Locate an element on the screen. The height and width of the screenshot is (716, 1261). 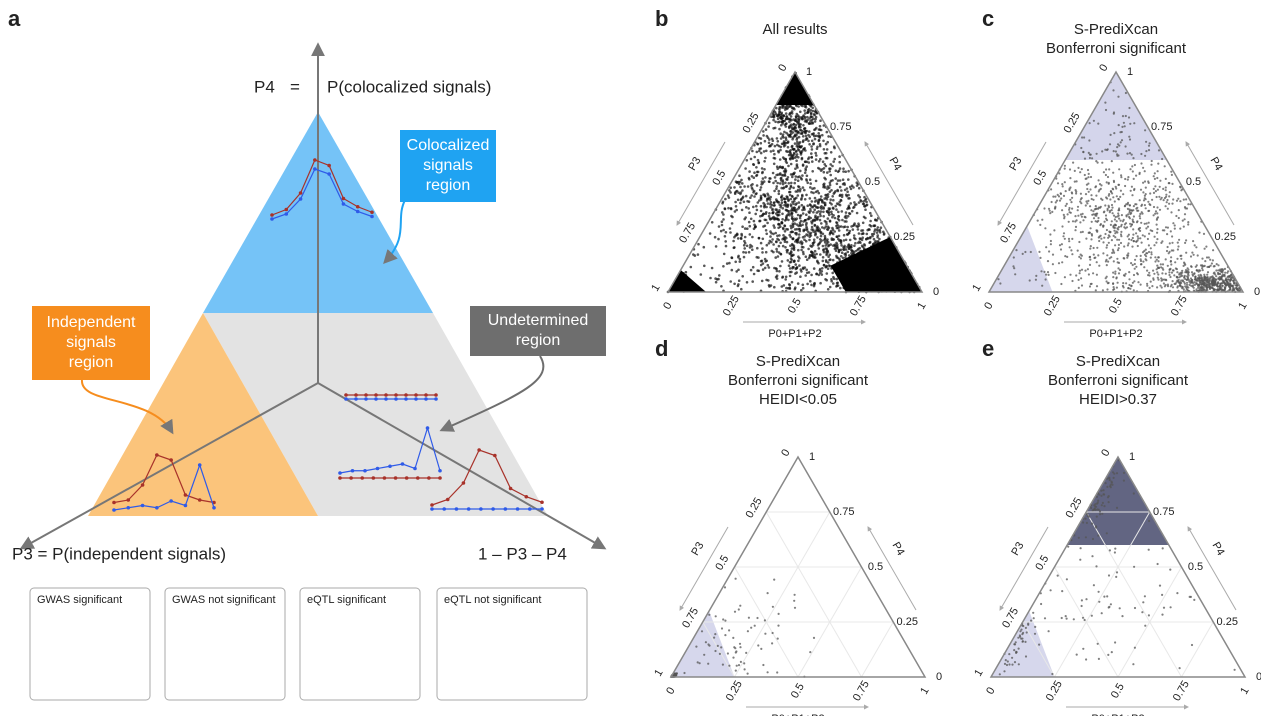
axis-arrow is located at coordinates (1022, 183).